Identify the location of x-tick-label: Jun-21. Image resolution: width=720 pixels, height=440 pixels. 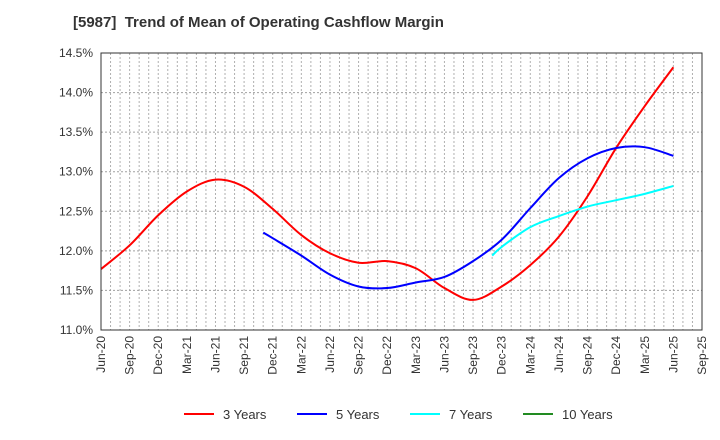
(215, 354).